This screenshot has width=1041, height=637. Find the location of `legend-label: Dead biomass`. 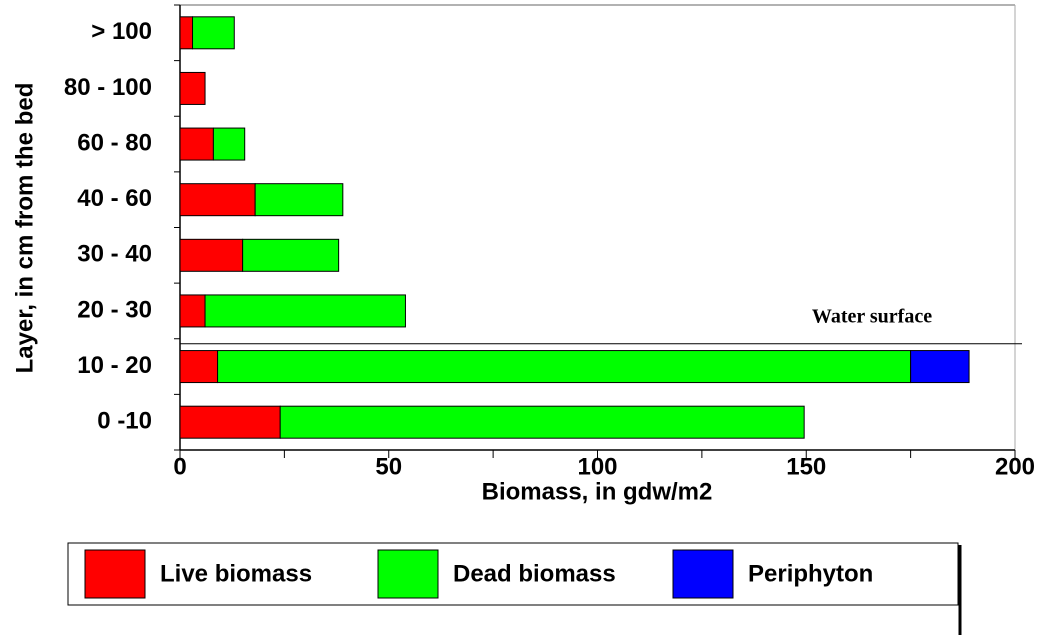

legend-label: Dead biomass is located at coordinates (534, 573).